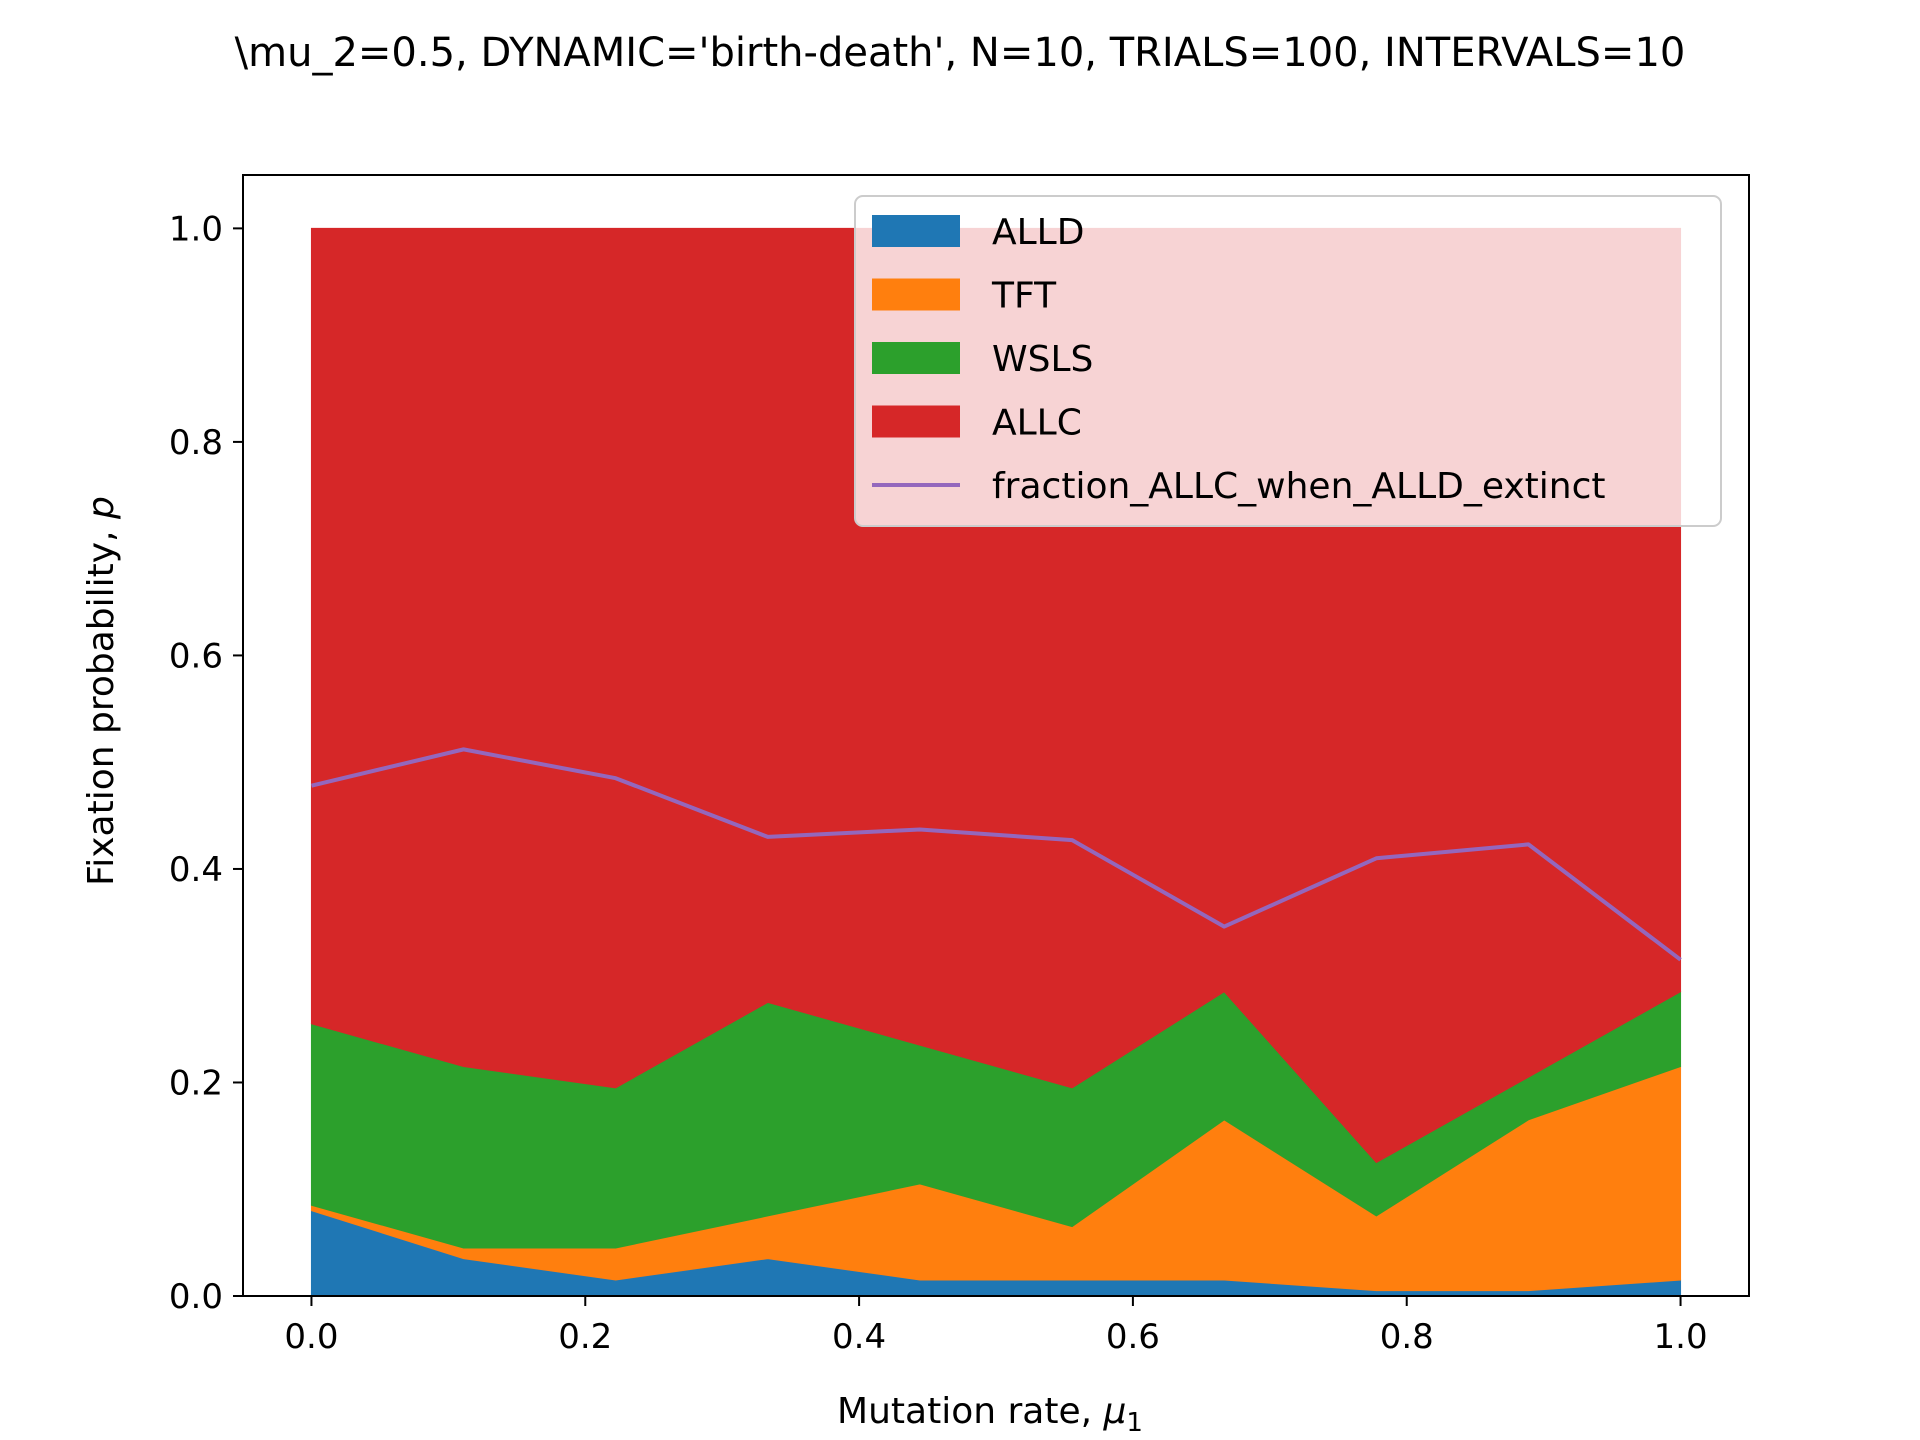  Describe the element at coordinates (196, 1297) in the screenshot. I see `y-tick-label: 0.0` at that location.